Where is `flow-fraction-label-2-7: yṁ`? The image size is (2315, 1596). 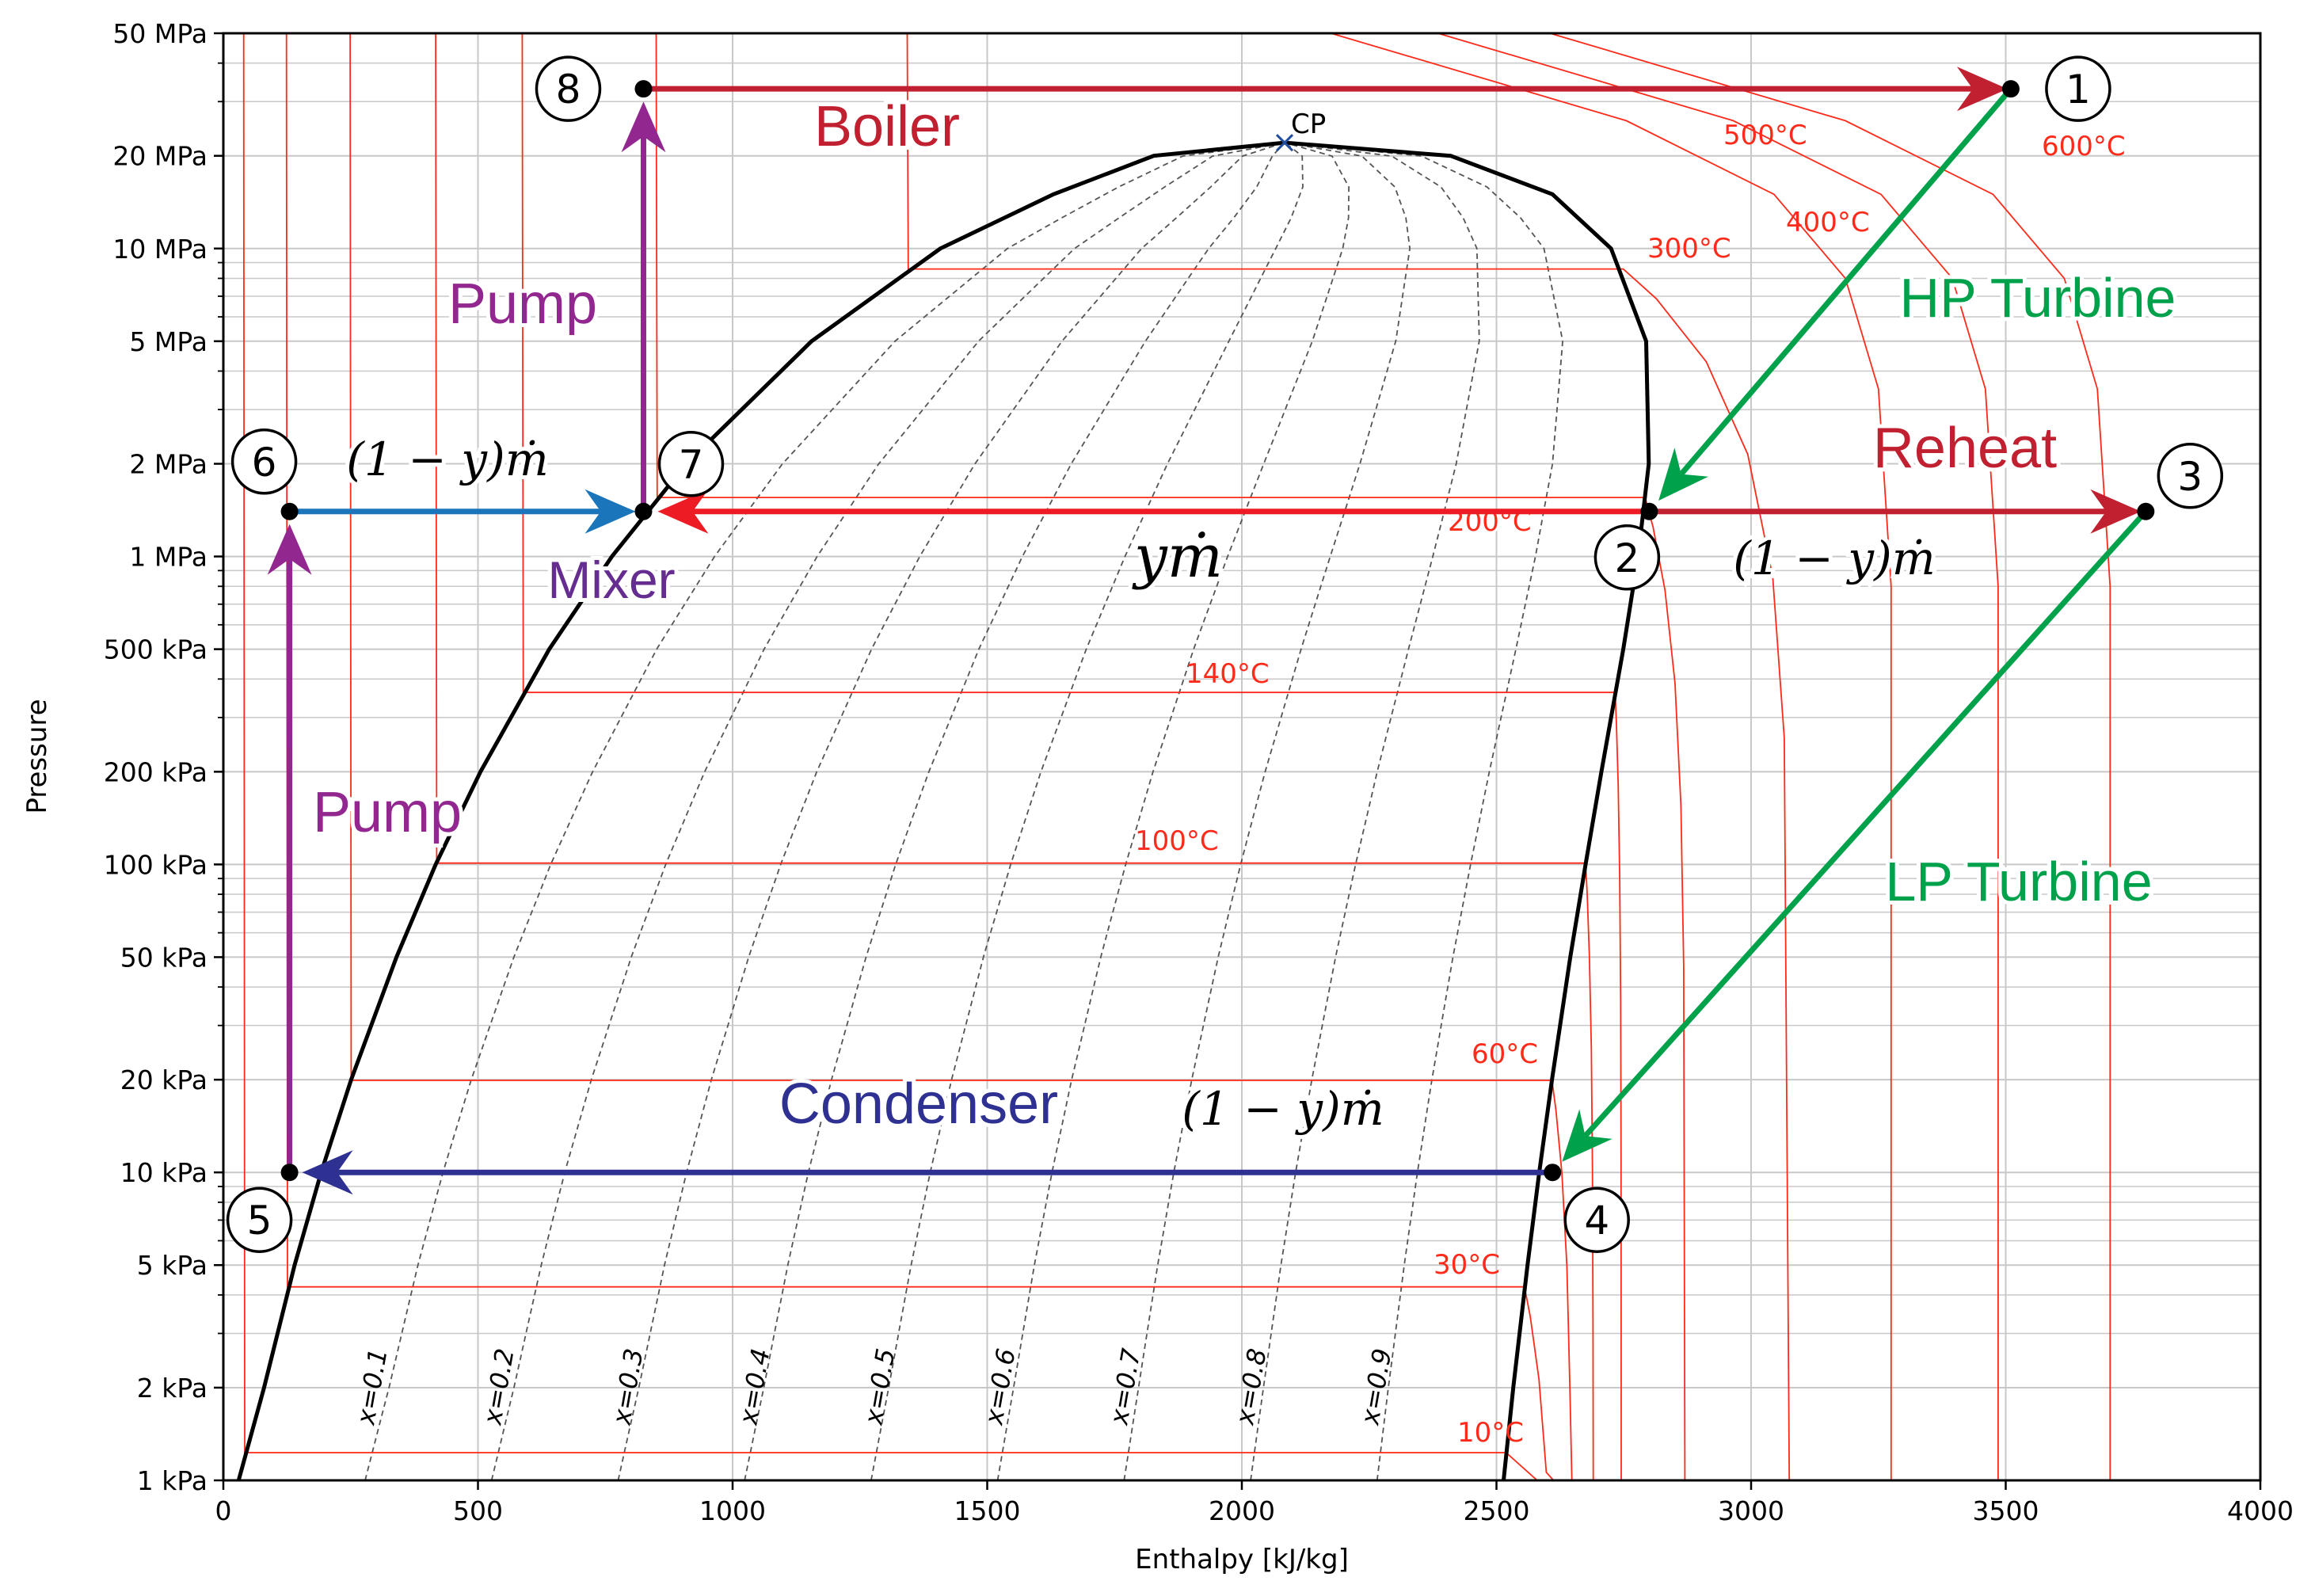
flow-fraction-label-2-7: yṁ is located at coordinates (1177, 557).